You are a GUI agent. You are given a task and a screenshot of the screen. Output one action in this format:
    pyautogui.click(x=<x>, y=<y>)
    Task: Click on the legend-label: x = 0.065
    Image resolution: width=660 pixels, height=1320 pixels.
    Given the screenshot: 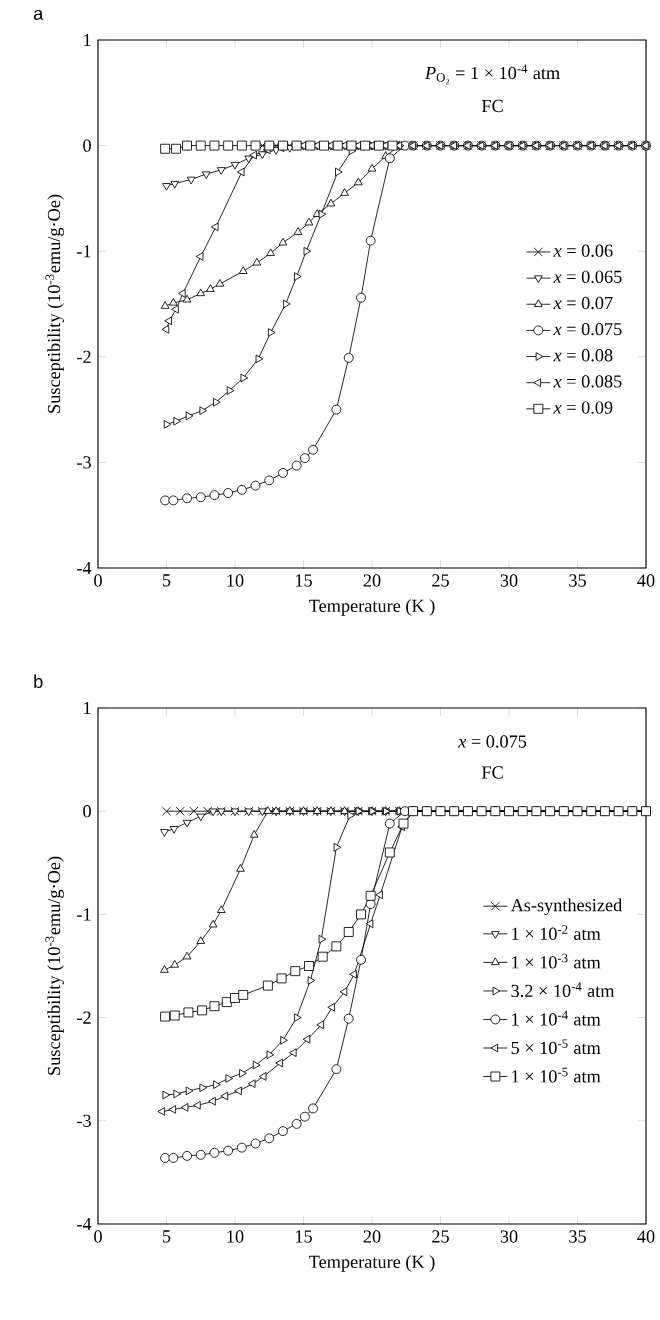 What is the action you would take?
    pyautogui.click(x=587, y=277)
    